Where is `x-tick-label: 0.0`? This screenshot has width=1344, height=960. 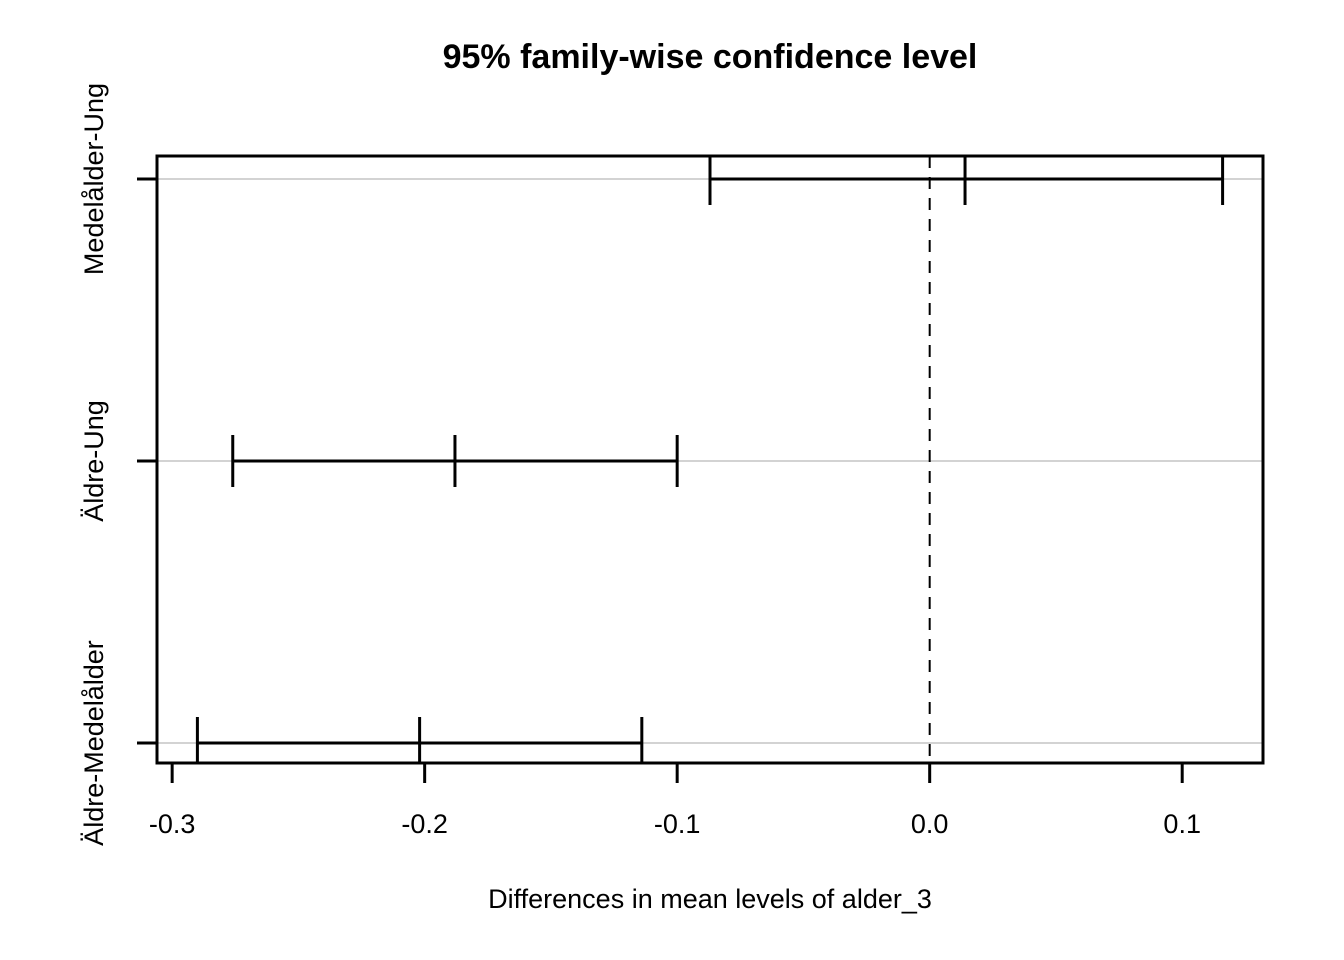
x-tick-label: 0.0 is located at coordinates (930, 824).